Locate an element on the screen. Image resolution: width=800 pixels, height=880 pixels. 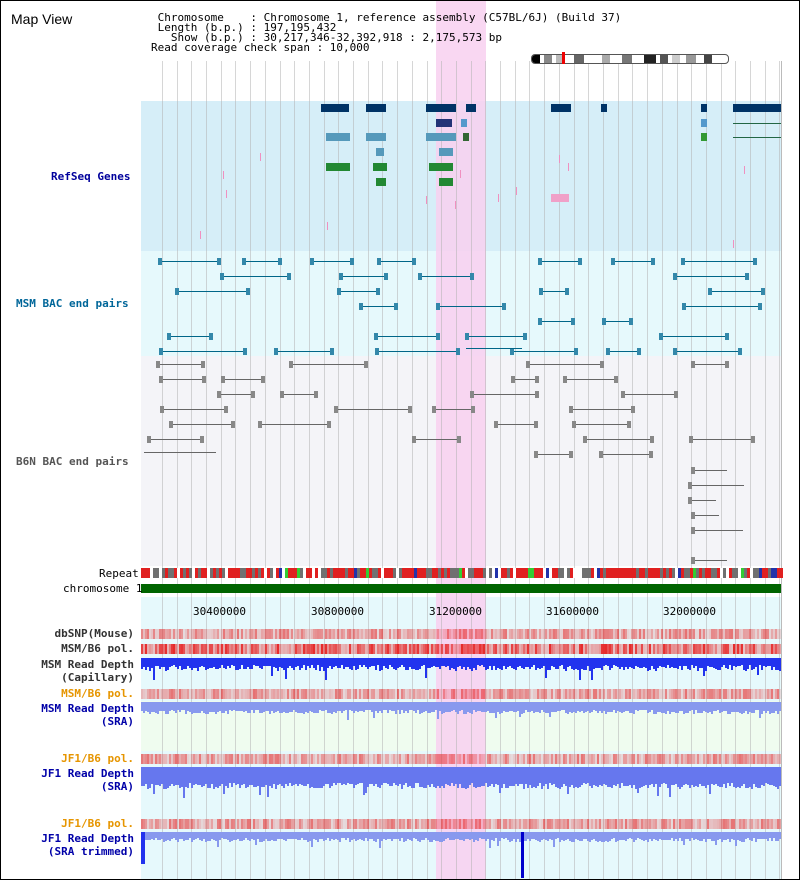
refseq-gene-feature is located at coordinates (604, 108).